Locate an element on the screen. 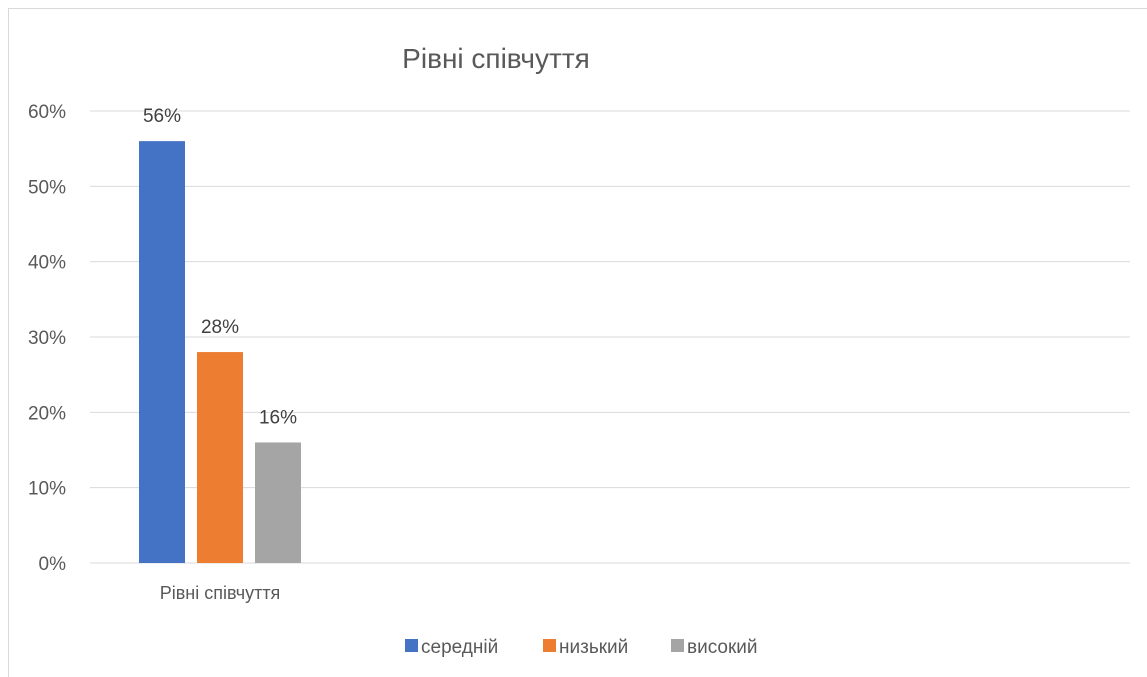 This screenshot has width=1147, height=677. y-tick-label: 20% is located at coordinates (47, 413).